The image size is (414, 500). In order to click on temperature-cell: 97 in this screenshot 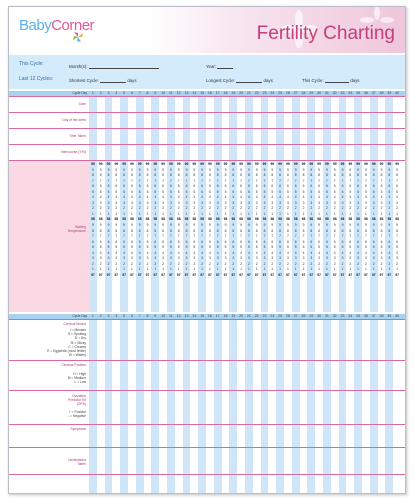, I will do `click(225, 274)`.